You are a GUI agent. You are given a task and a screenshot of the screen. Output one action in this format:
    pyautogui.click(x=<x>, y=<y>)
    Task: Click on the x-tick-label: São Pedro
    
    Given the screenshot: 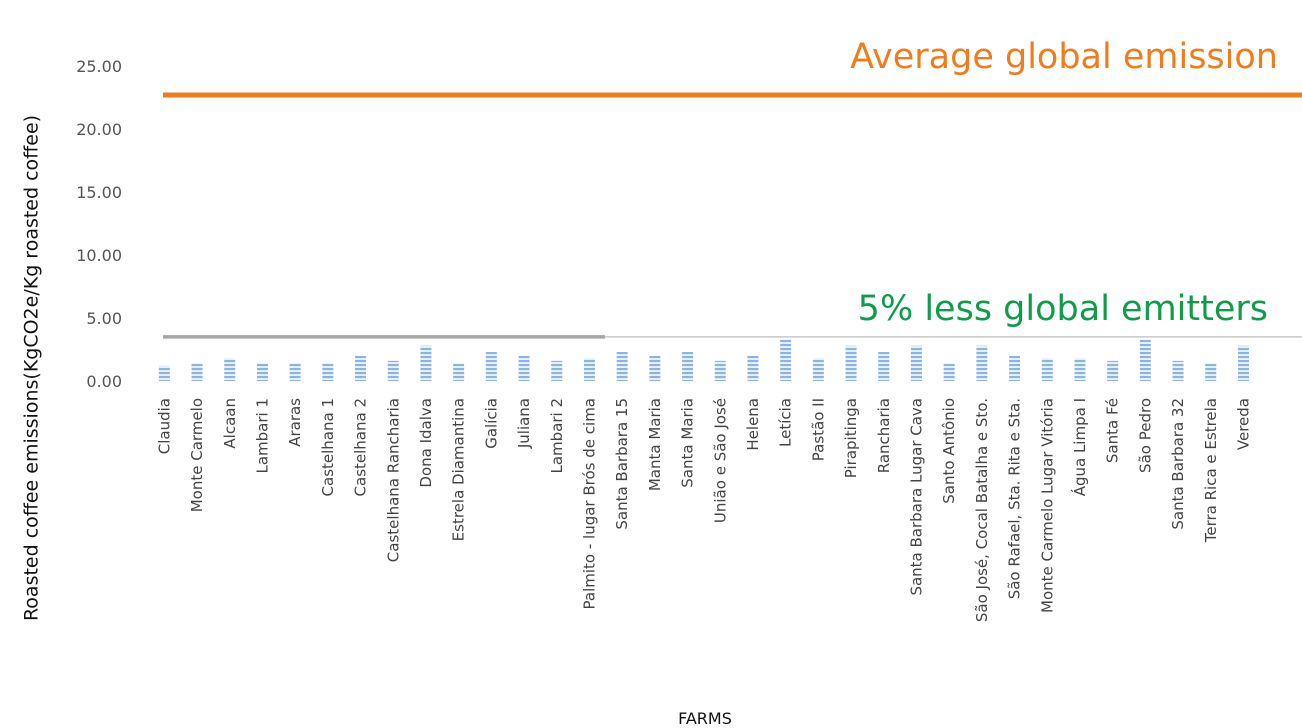 What is the action you would take?
    pyautogui.click(x=1145, y=435)
    